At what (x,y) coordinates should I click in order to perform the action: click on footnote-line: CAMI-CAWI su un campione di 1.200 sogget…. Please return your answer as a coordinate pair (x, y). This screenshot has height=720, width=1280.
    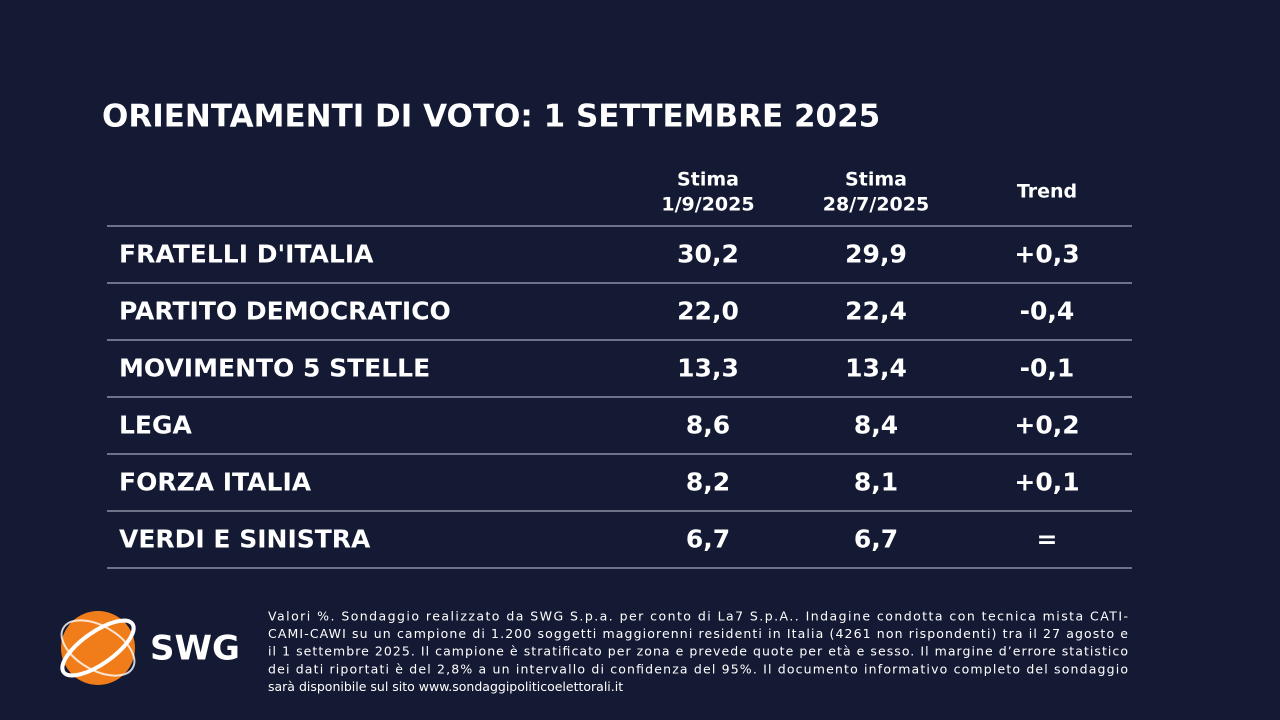
    Looking at the image, I should click on (698, 633).